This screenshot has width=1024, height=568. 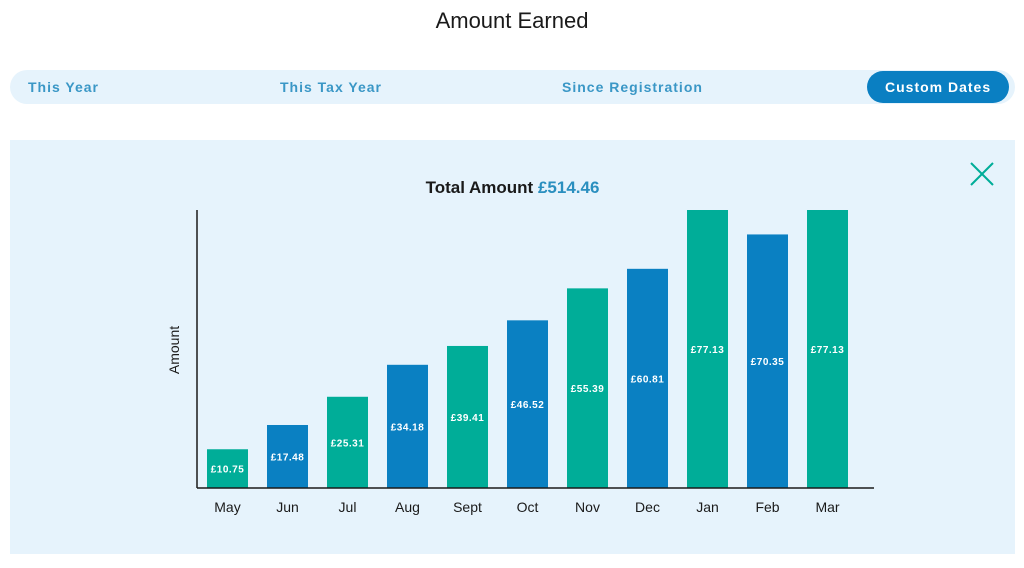 I want to click on x-tick-label: Nov, so click(x=587, y=507).